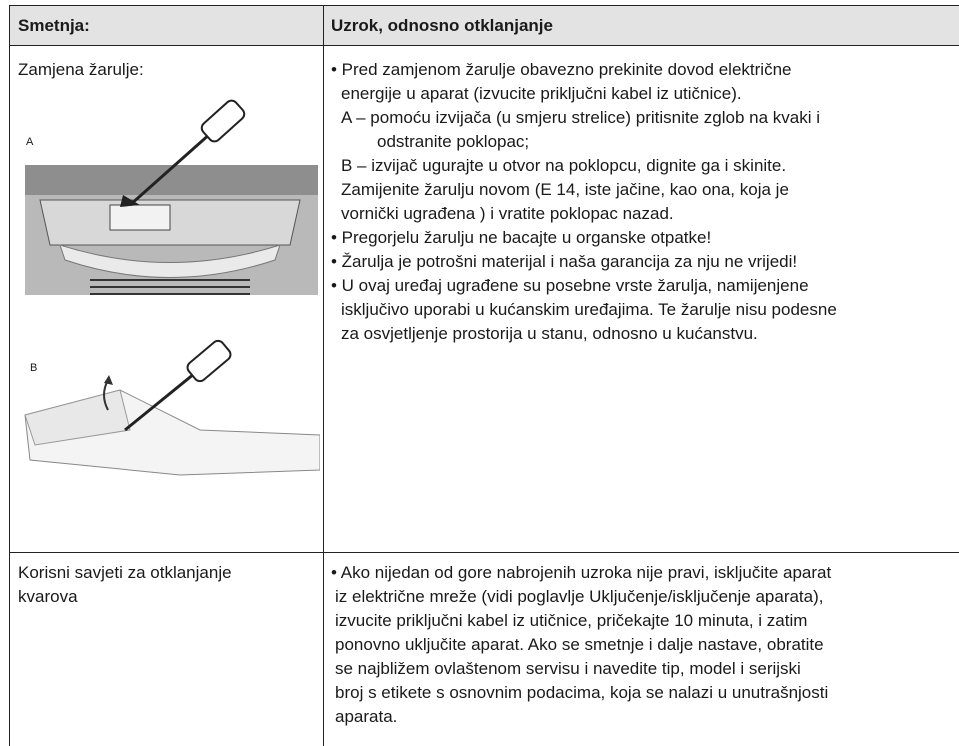 The image size is (959, 746). Describe the element at coordinates (484, 552) in the screenshot. I see `border-row` at that location.